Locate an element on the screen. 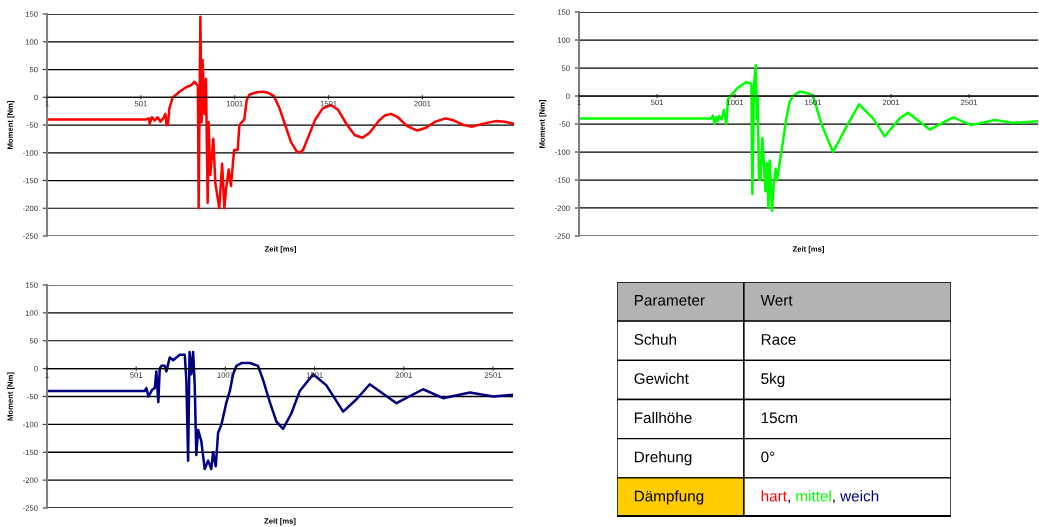 The height and width of the screenshot is (527, 1039). text: 5kg is located at coordinates (773, 380).